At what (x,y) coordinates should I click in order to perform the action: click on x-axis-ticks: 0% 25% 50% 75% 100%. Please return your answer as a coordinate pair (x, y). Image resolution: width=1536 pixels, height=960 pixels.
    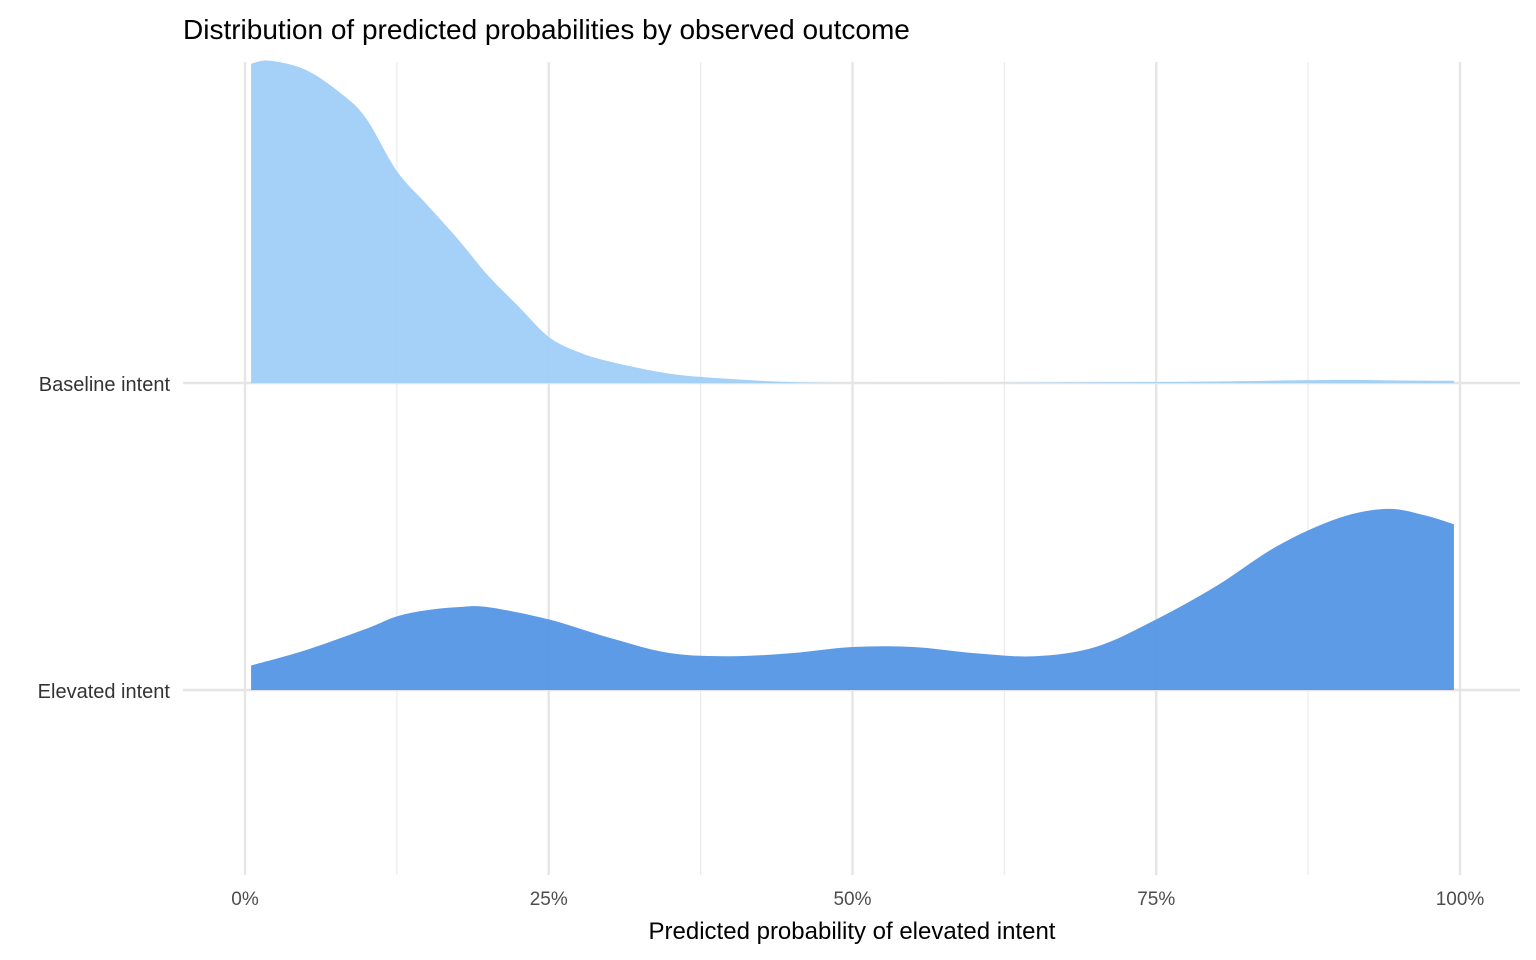
    Looking at the image, I should click on (857, 899).